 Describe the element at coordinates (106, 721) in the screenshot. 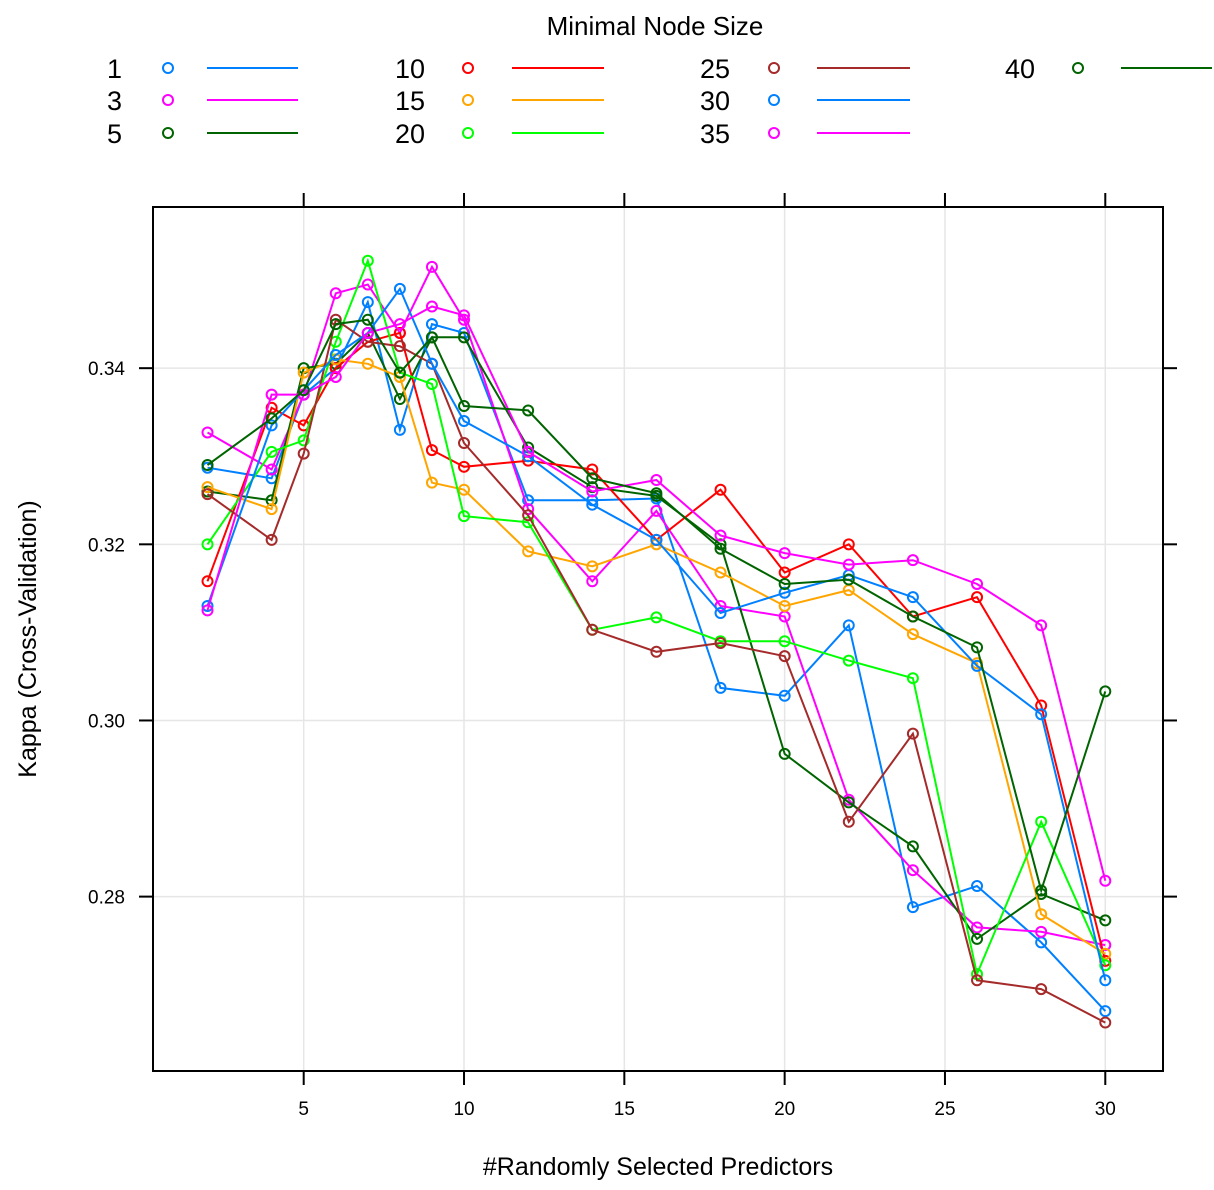

I see `y-tick-label: 0.30` at that location.